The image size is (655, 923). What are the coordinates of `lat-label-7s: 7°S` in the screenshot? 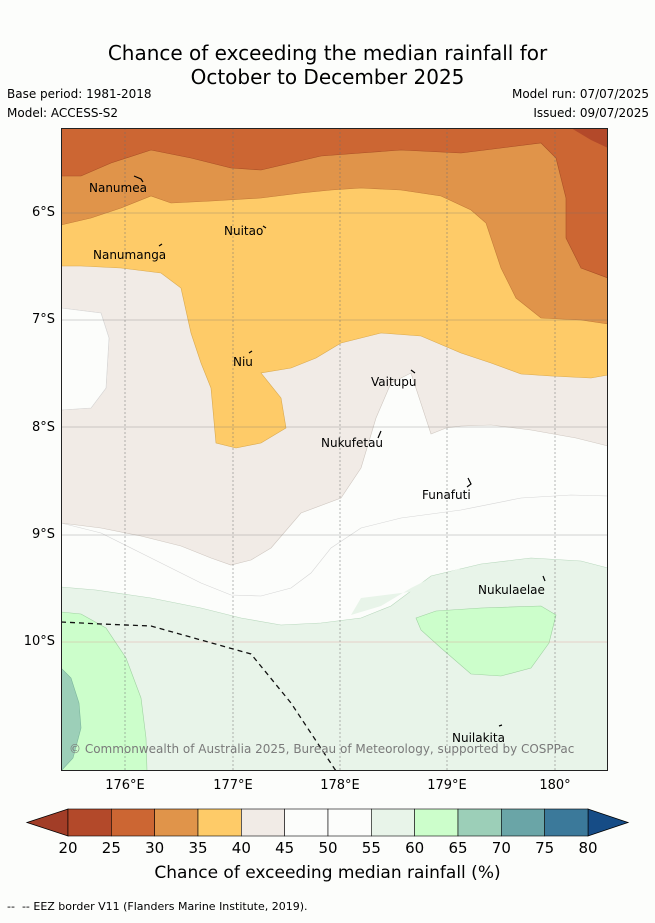 It's located at (43, 319).